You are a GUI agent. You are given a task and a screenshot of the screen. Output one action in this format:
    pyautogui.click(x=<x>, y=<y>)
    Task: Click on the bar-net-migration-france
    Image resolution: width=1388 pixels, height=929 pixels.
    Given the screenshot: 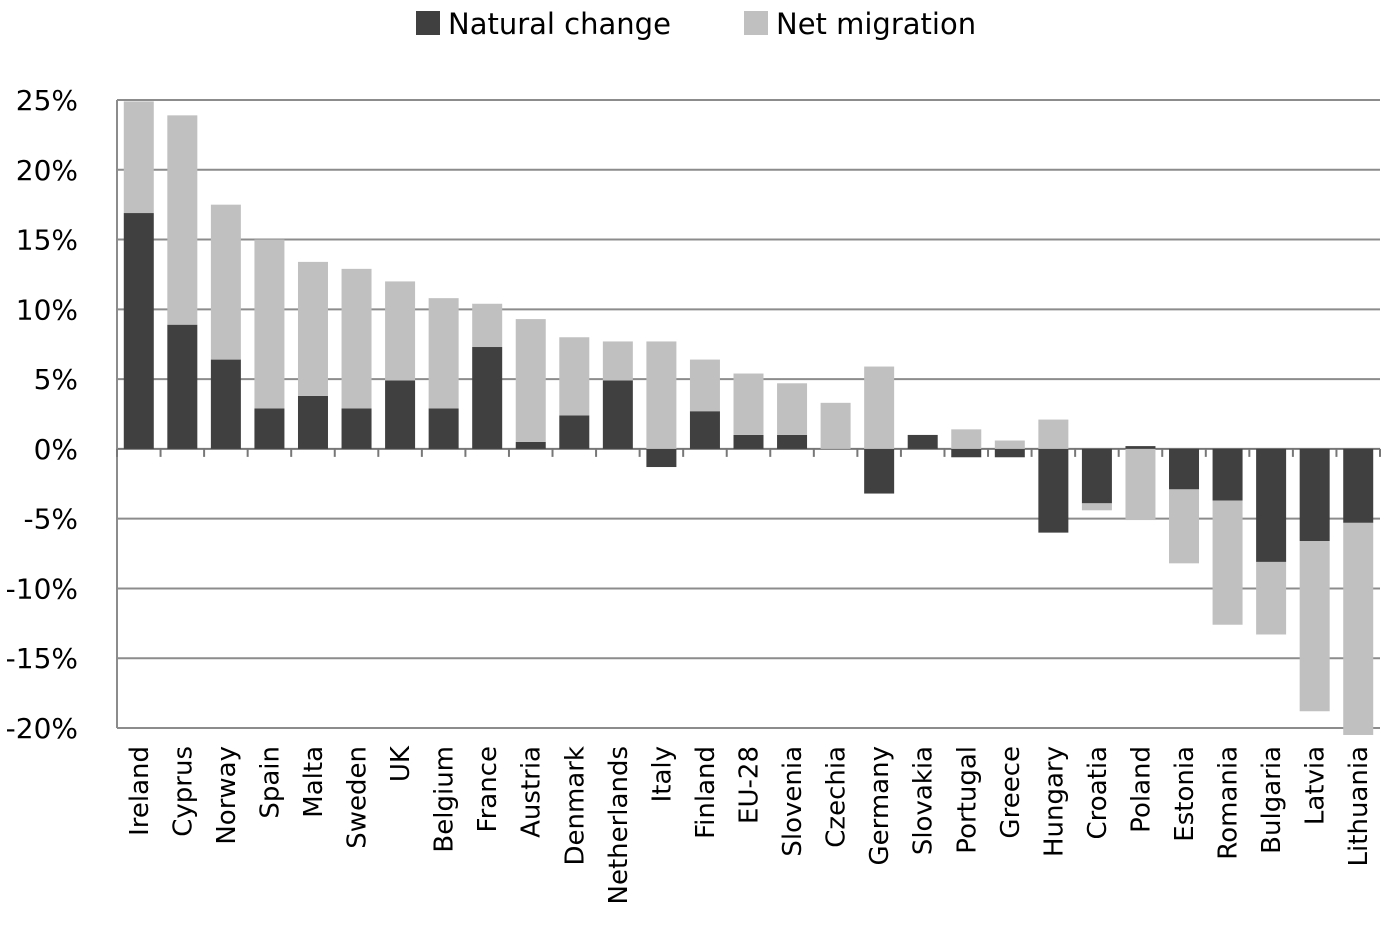 What is the action you would take?
    pyautogui.click(x=487, y=325)
    